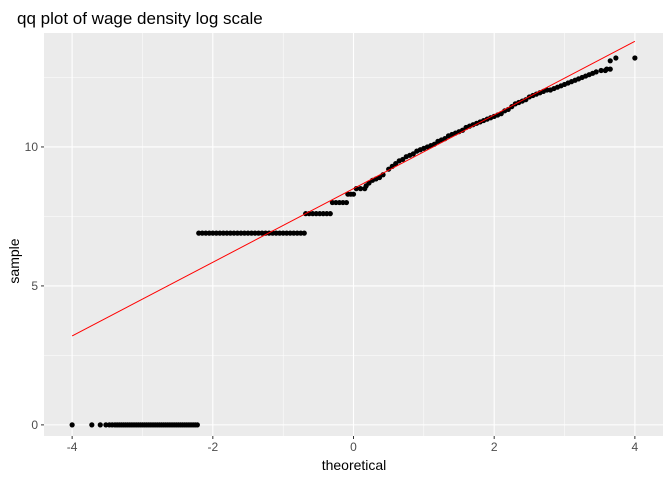 The image size is (672, 480). What do you see at coordinates (34, 425) in the screenshot?
I see `y-tick-label: 0` at bounding box center [34, 425].